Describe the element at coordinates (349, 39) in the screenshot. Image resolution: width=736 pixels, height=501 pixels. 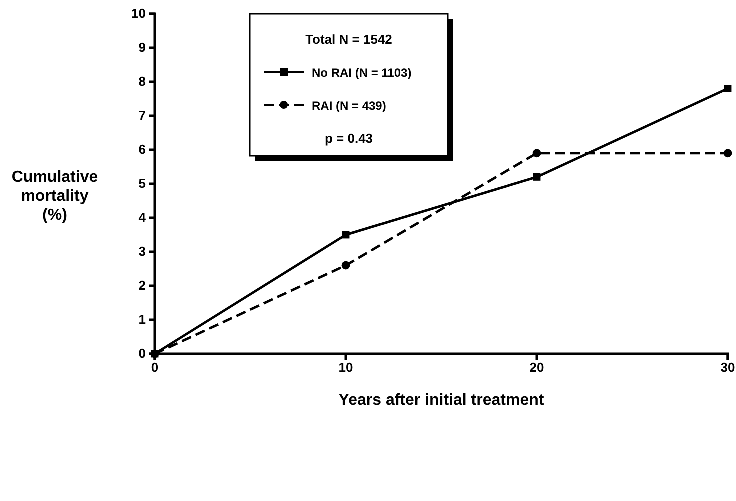
I see `legend-title: Total N = 1542` at that location.